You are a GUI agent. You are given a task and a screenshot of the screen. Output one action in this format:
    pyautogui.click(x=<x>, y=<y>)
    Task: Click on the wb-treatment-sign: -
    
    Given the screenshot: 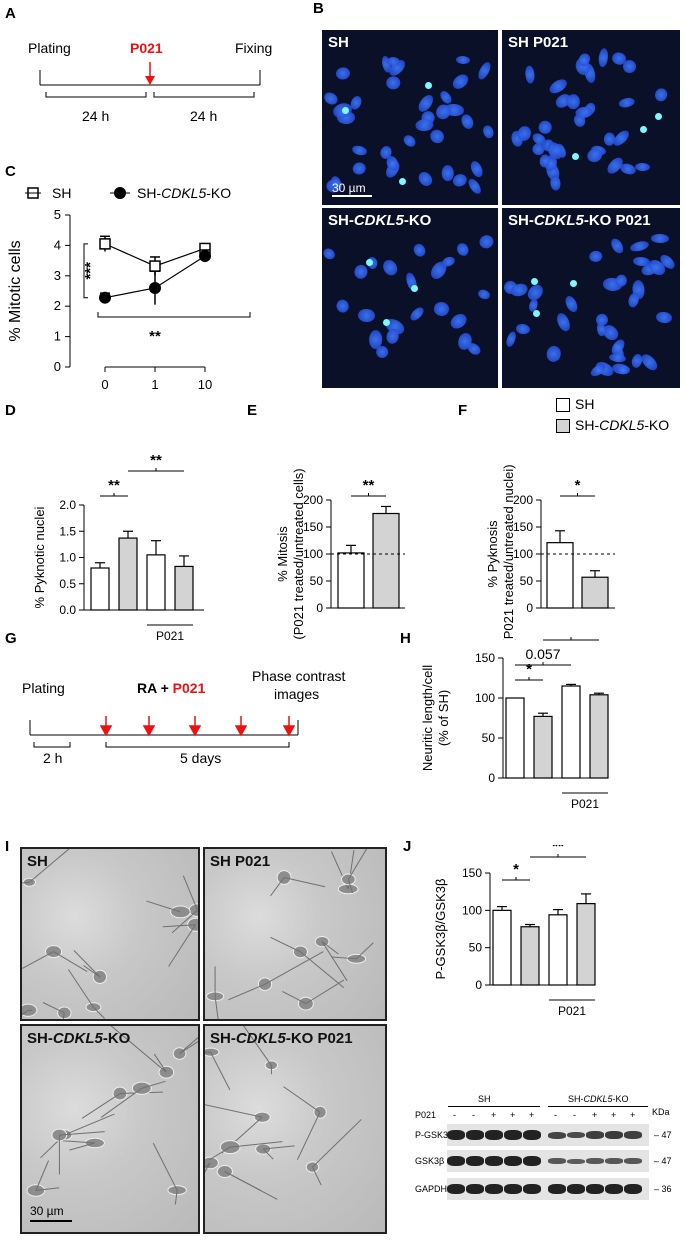 What is the action you would take?
    pyautogui.click(x=574, y=1115)
    